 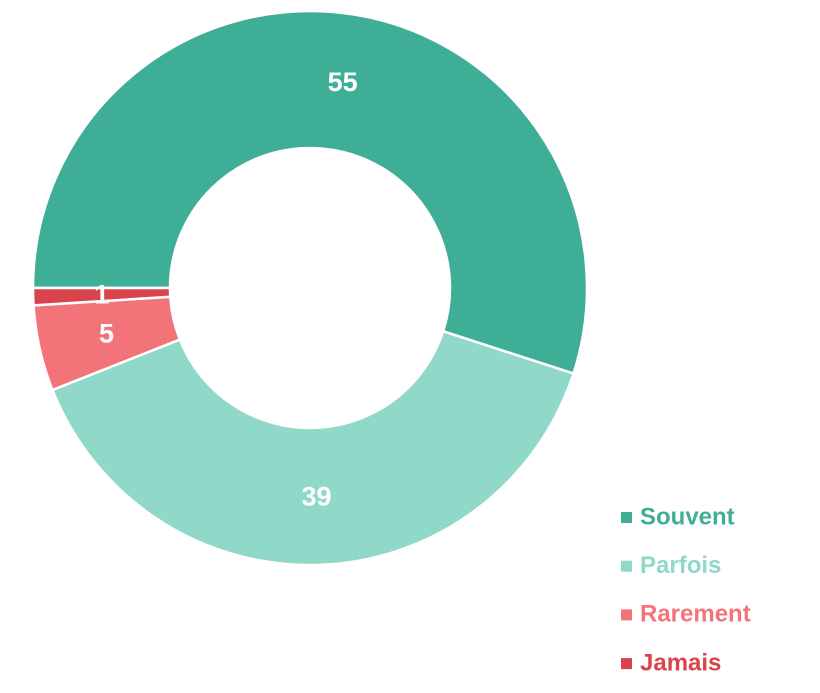 What do you see at coordinates (343, 82) in the screenshot?
I see `data-label: 55` at bounding box center [343, 82].